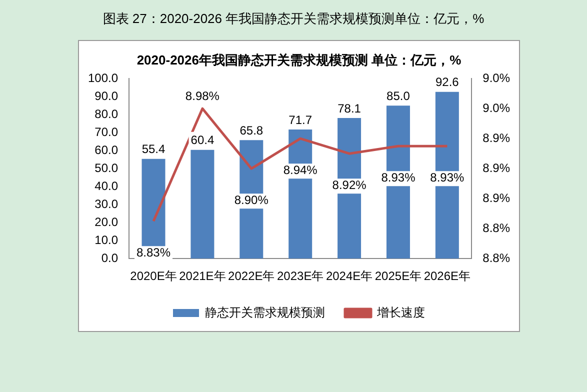 Image resolution: width=587 pixels, height=392 pixels. Describe the element at coordinates (106, 167) in the screenshot. I see `y-tick-label: 50.0` at that location.